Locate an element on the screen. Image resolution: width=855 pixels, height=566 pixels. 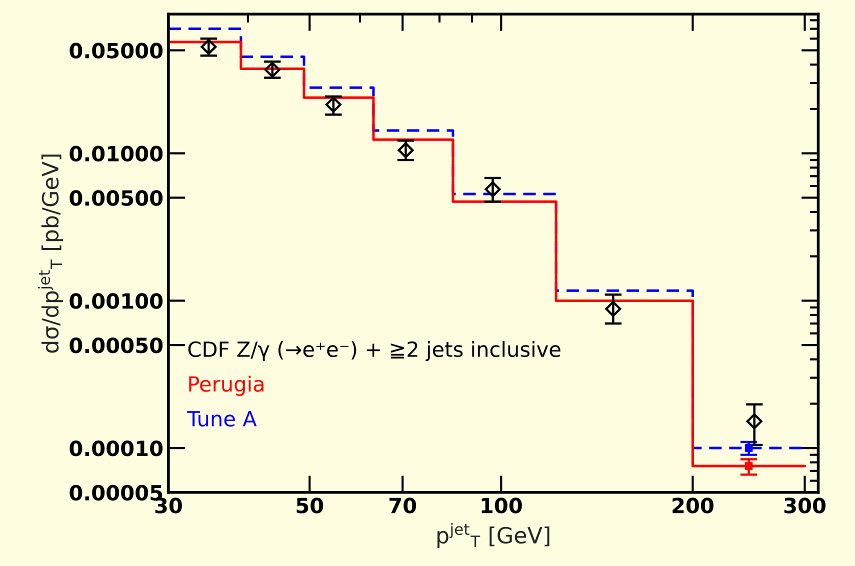
x-tick-label: 100 is located at coordinates (502, 506).